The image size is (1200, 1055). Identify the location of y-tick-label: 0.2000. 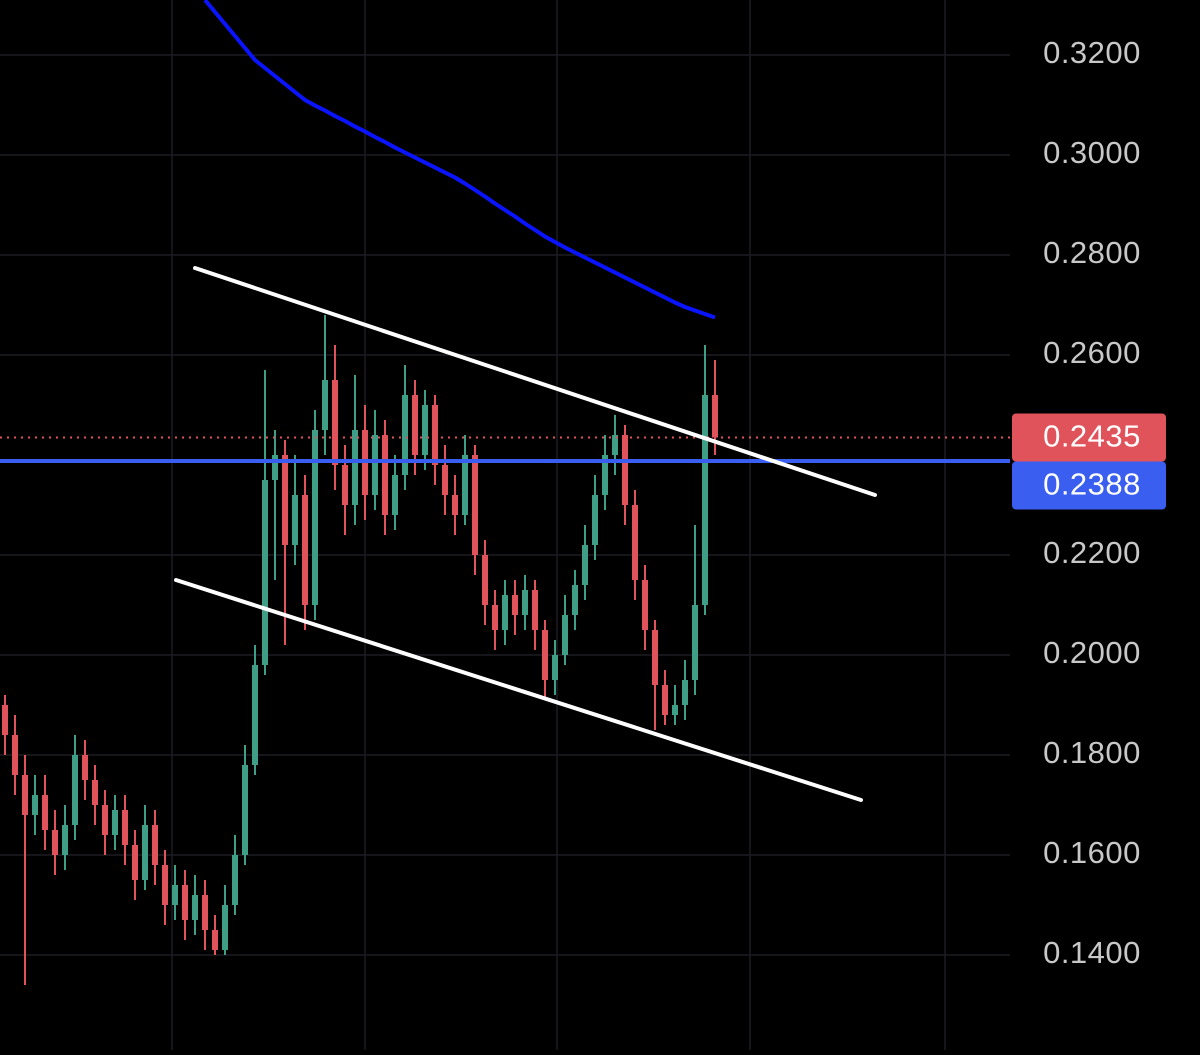
(1092, 652).